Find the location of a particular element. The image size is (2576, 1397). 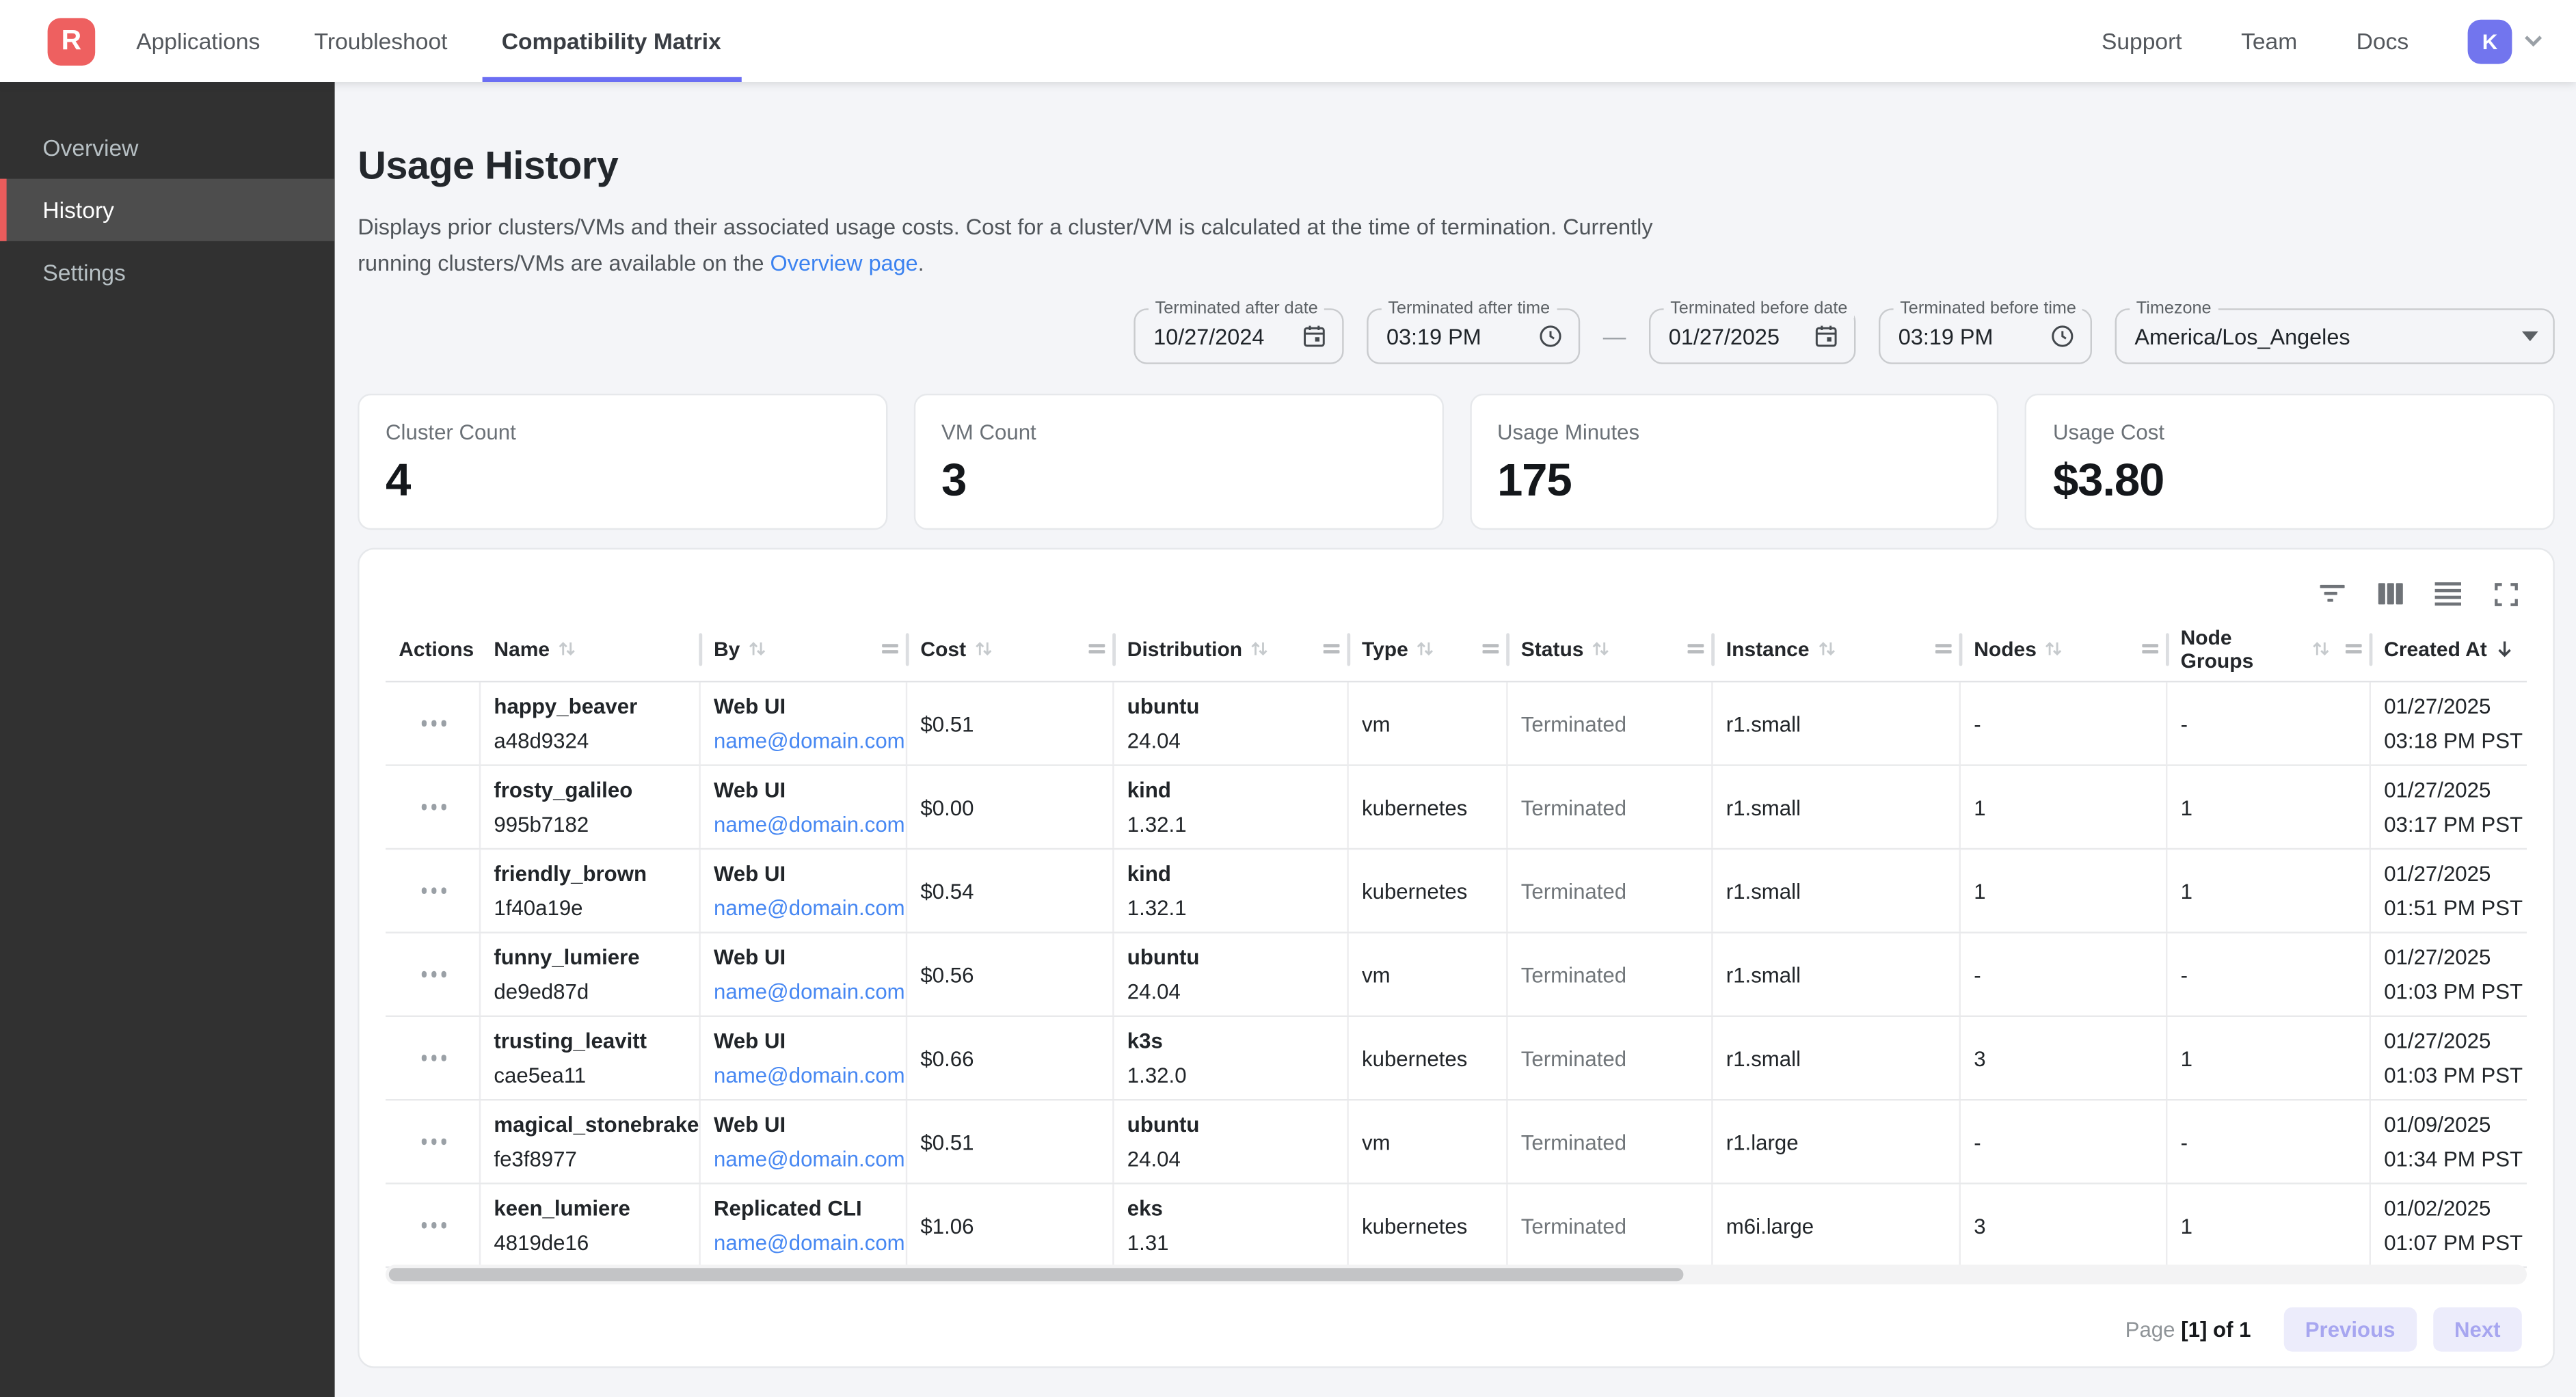

nav-link-team: Team is located at coordinates (2269, 41).